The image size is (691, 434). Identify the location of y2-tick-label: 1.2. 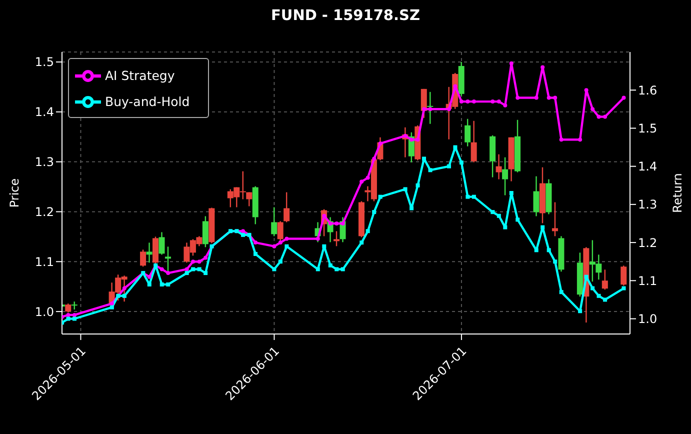
(648, 243).